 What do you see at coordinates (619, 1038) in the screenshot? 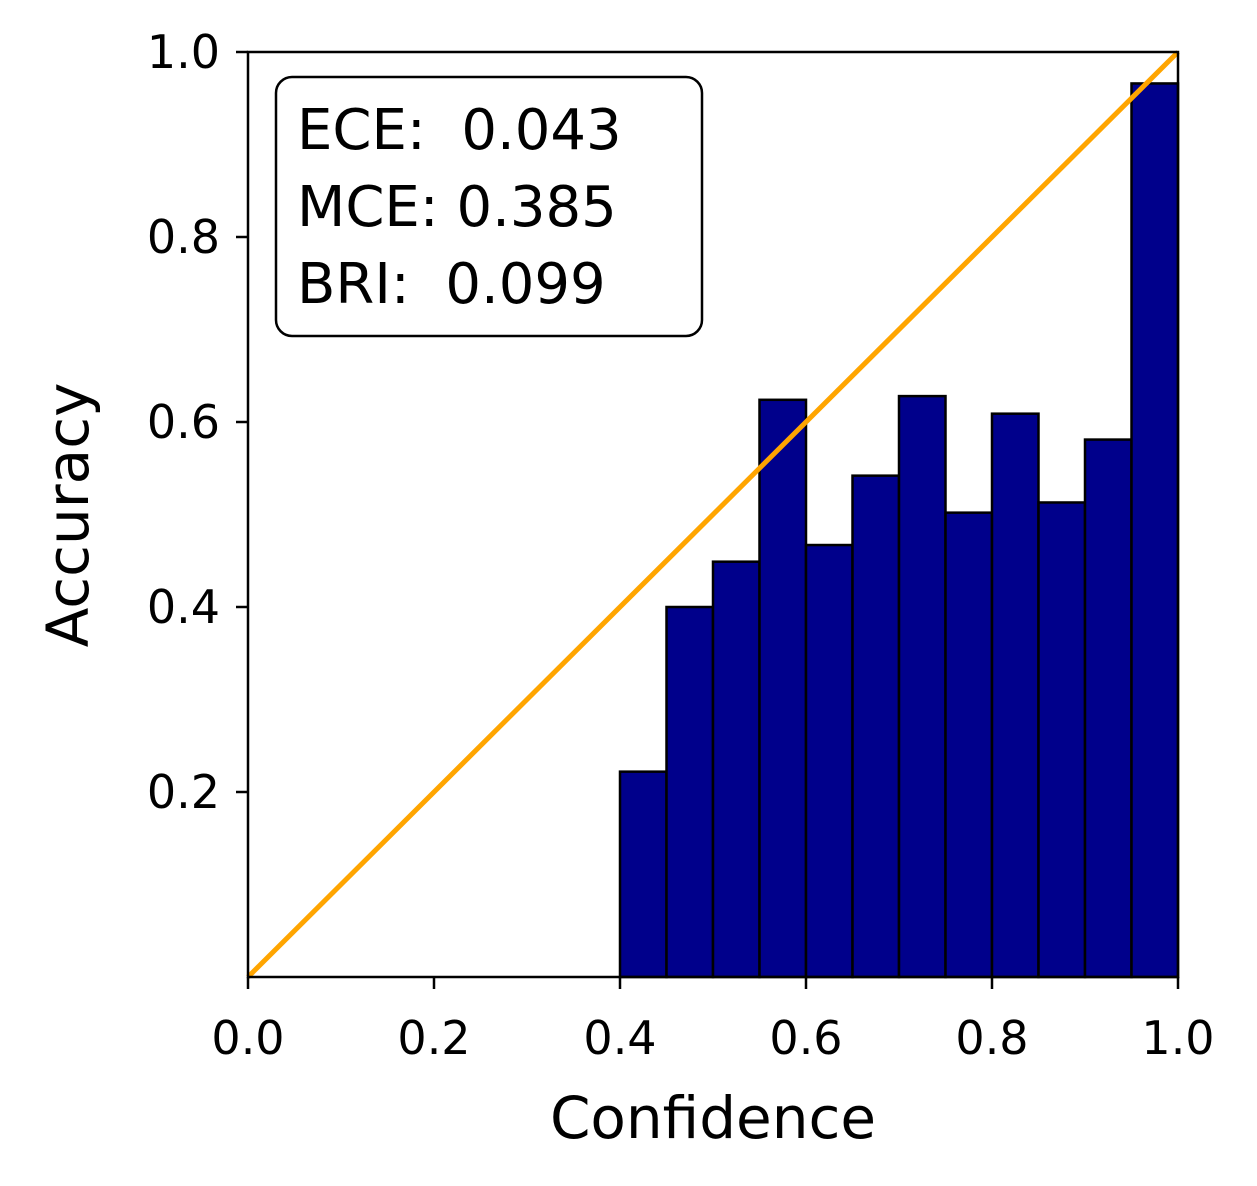
I see `x-tick-label-2: 0.4` at bounding box center [619, 1038].